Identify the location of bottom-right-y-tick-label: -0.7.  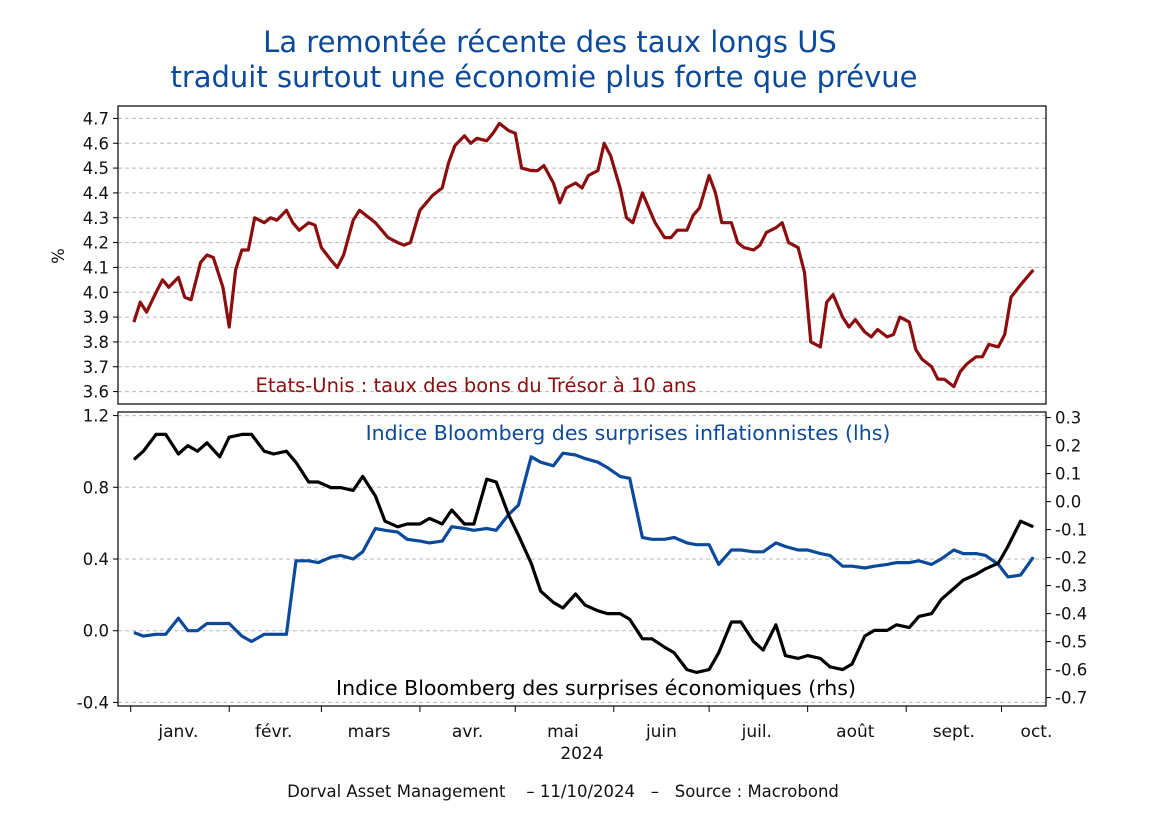
(1071, 698).